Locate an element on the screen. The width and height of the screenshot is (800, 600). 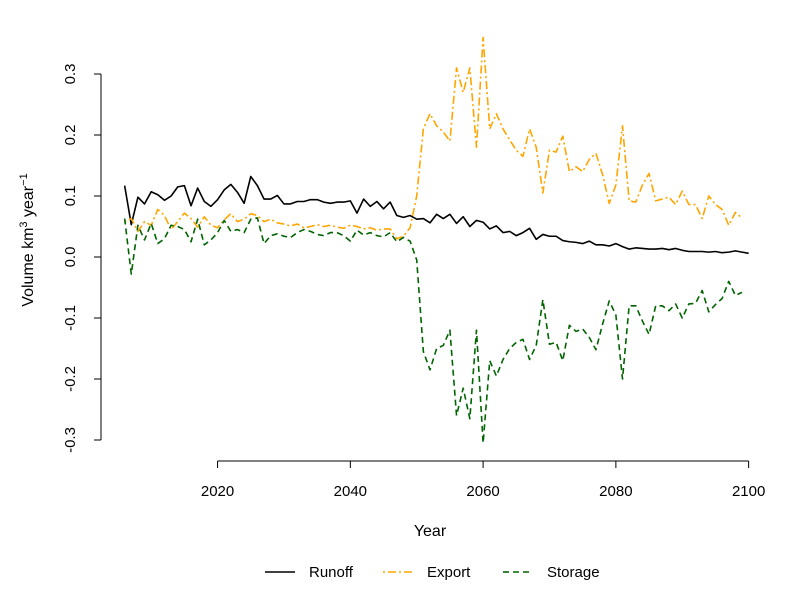
x-tick-label: 2020 is located at coordinates (217, 491).